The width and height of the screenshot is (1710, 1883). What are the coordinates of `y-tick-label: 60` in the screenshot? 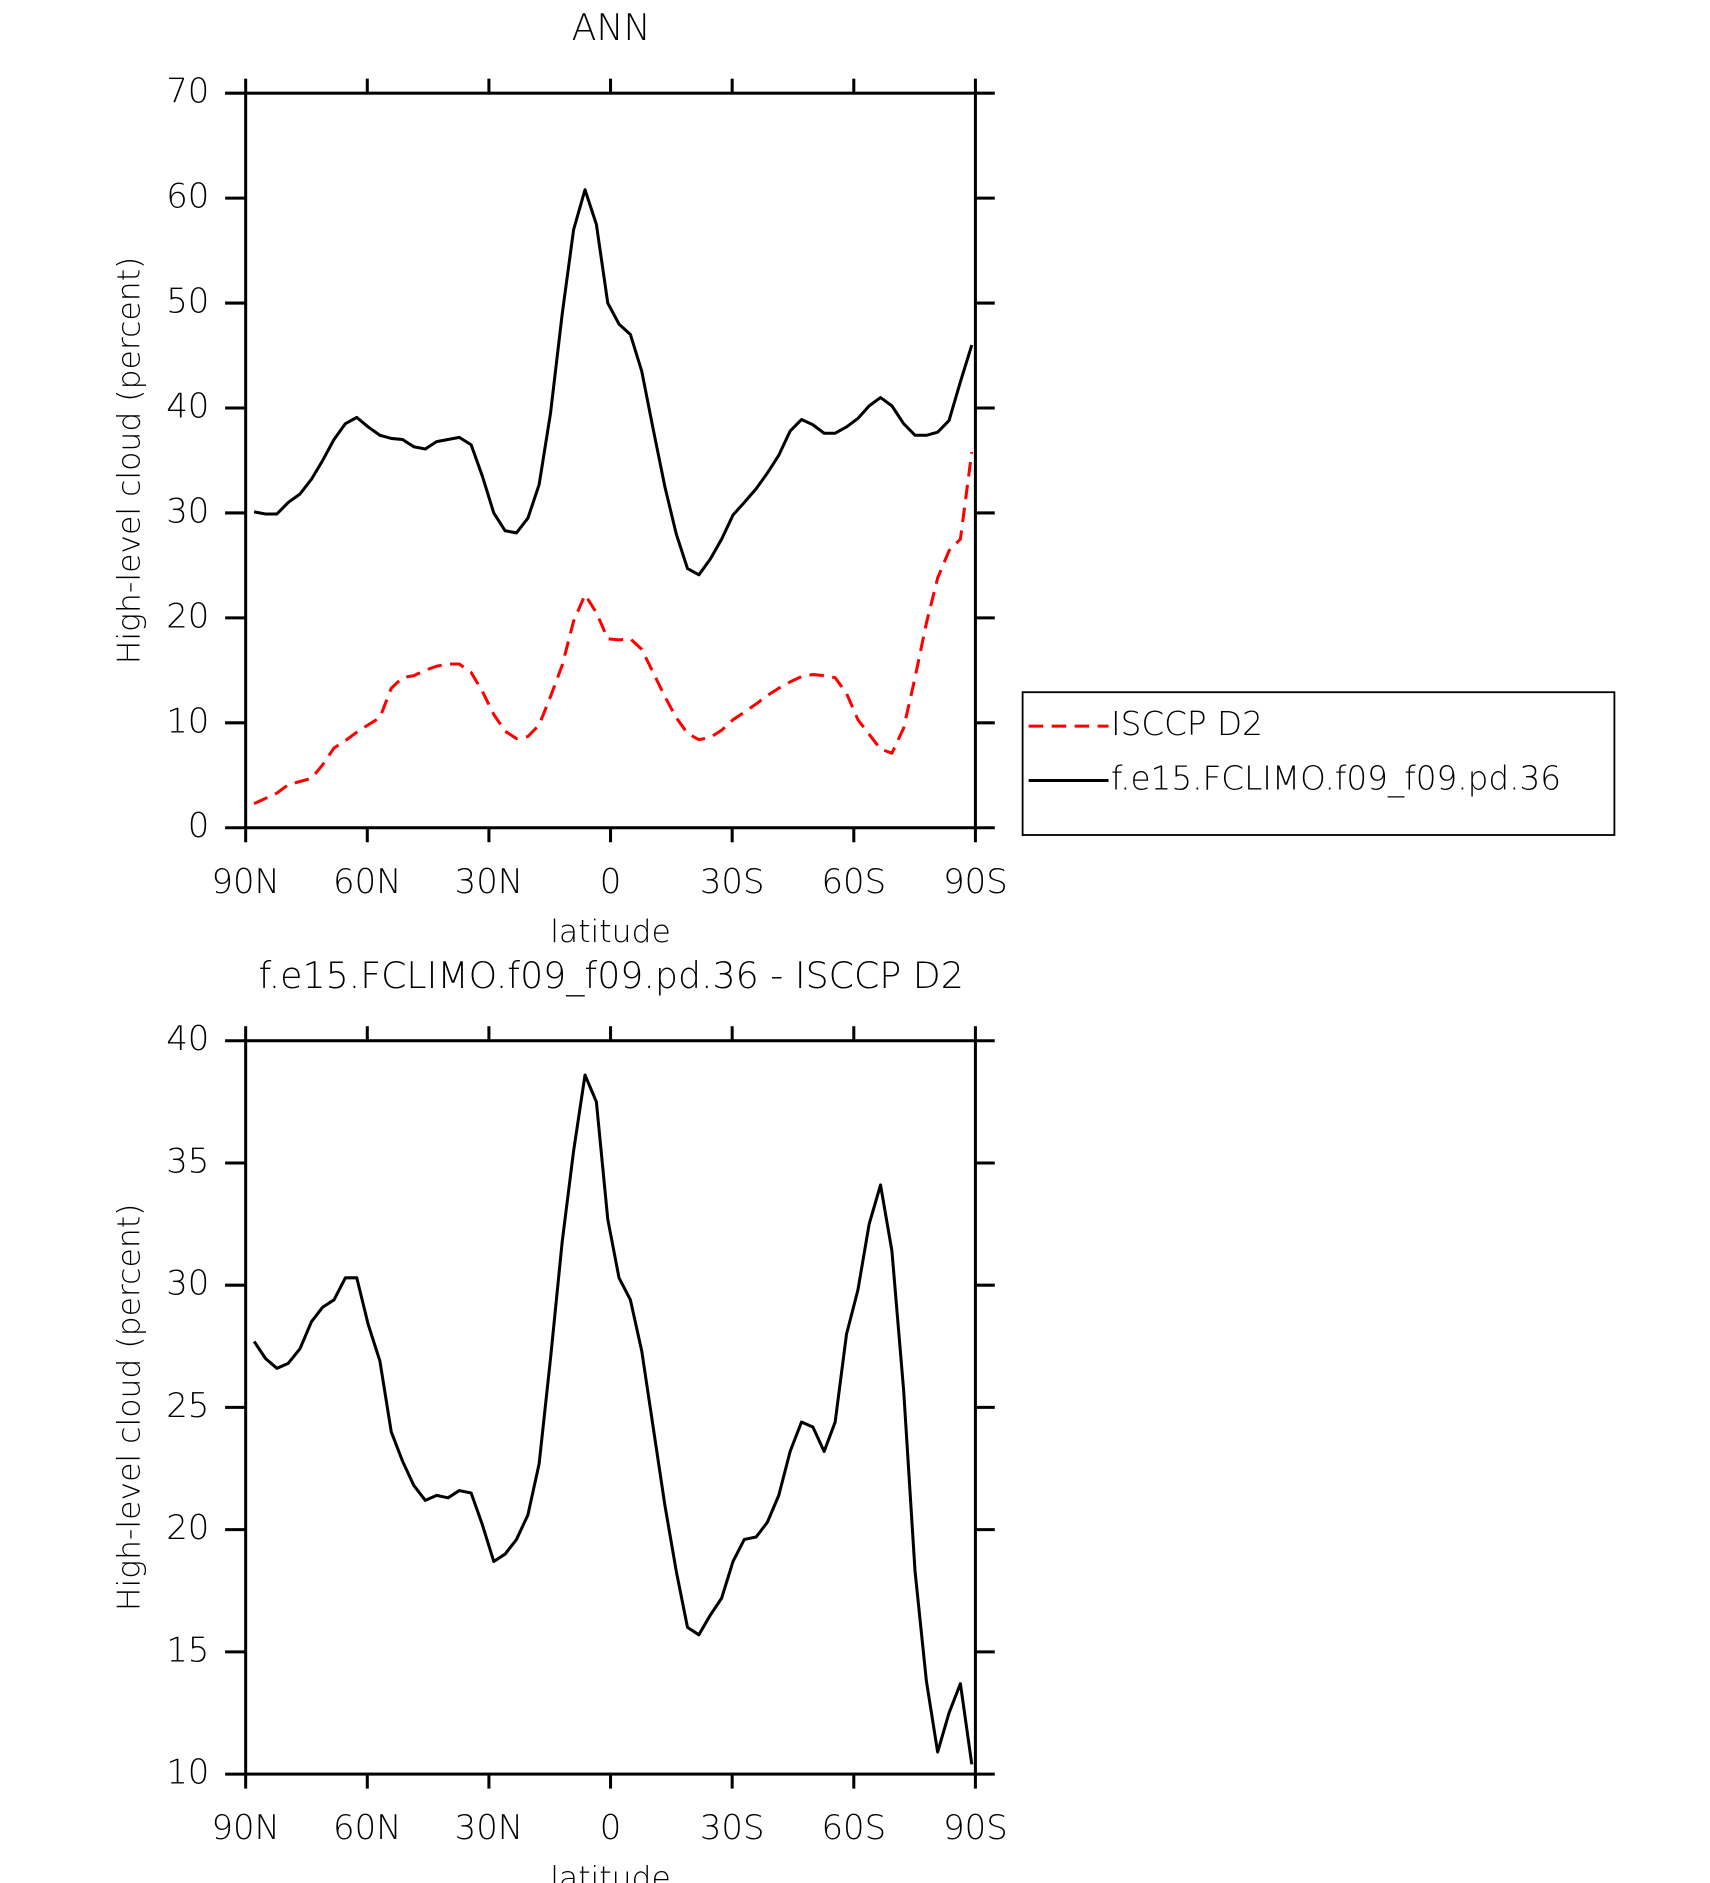 It's located at (187, 196).